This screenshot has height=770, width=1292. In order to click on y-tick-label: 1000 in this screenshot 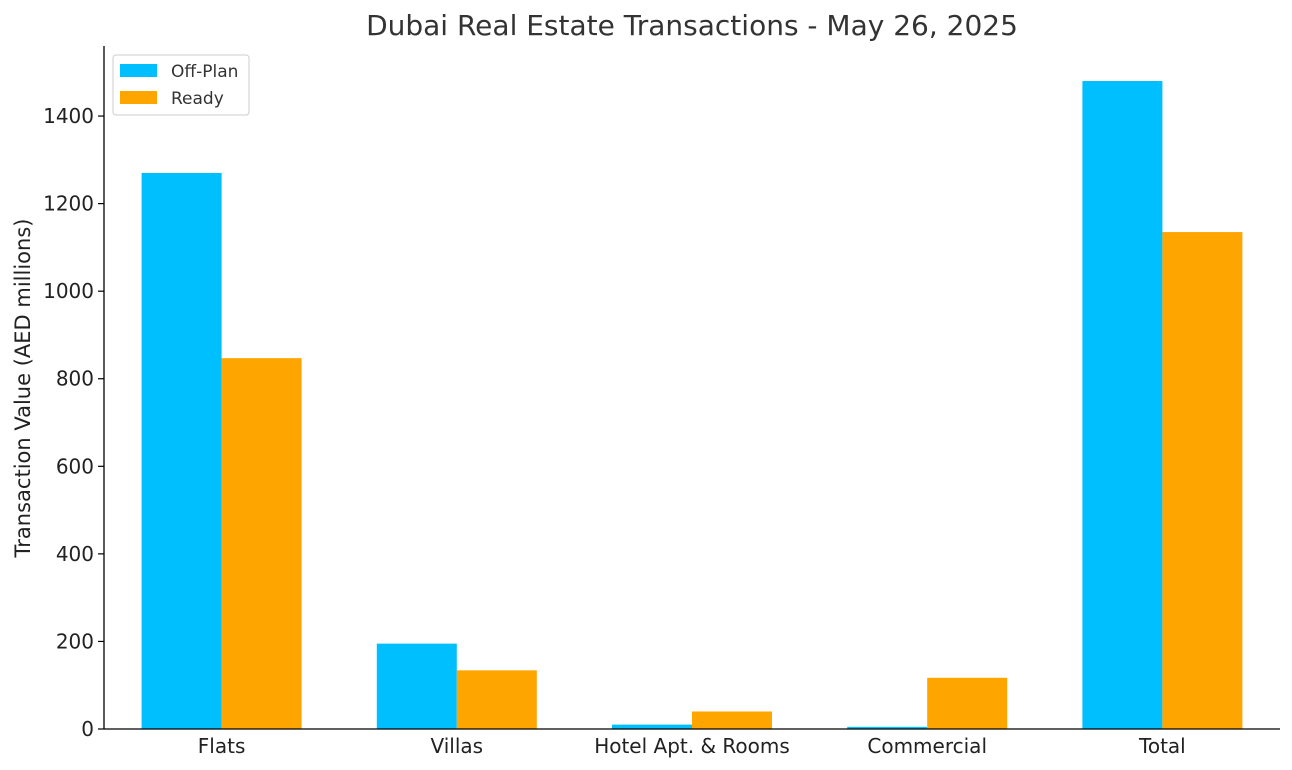, I will do `click(68, 291)`.